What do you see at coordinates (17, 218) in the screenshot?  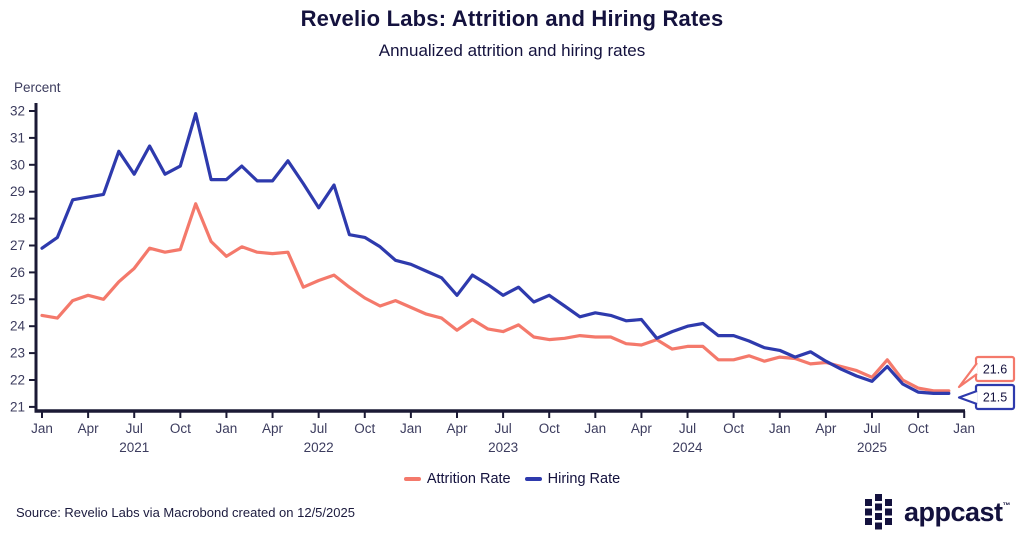 I see `y-tick-label: 28` at bounding box center [17, 218].